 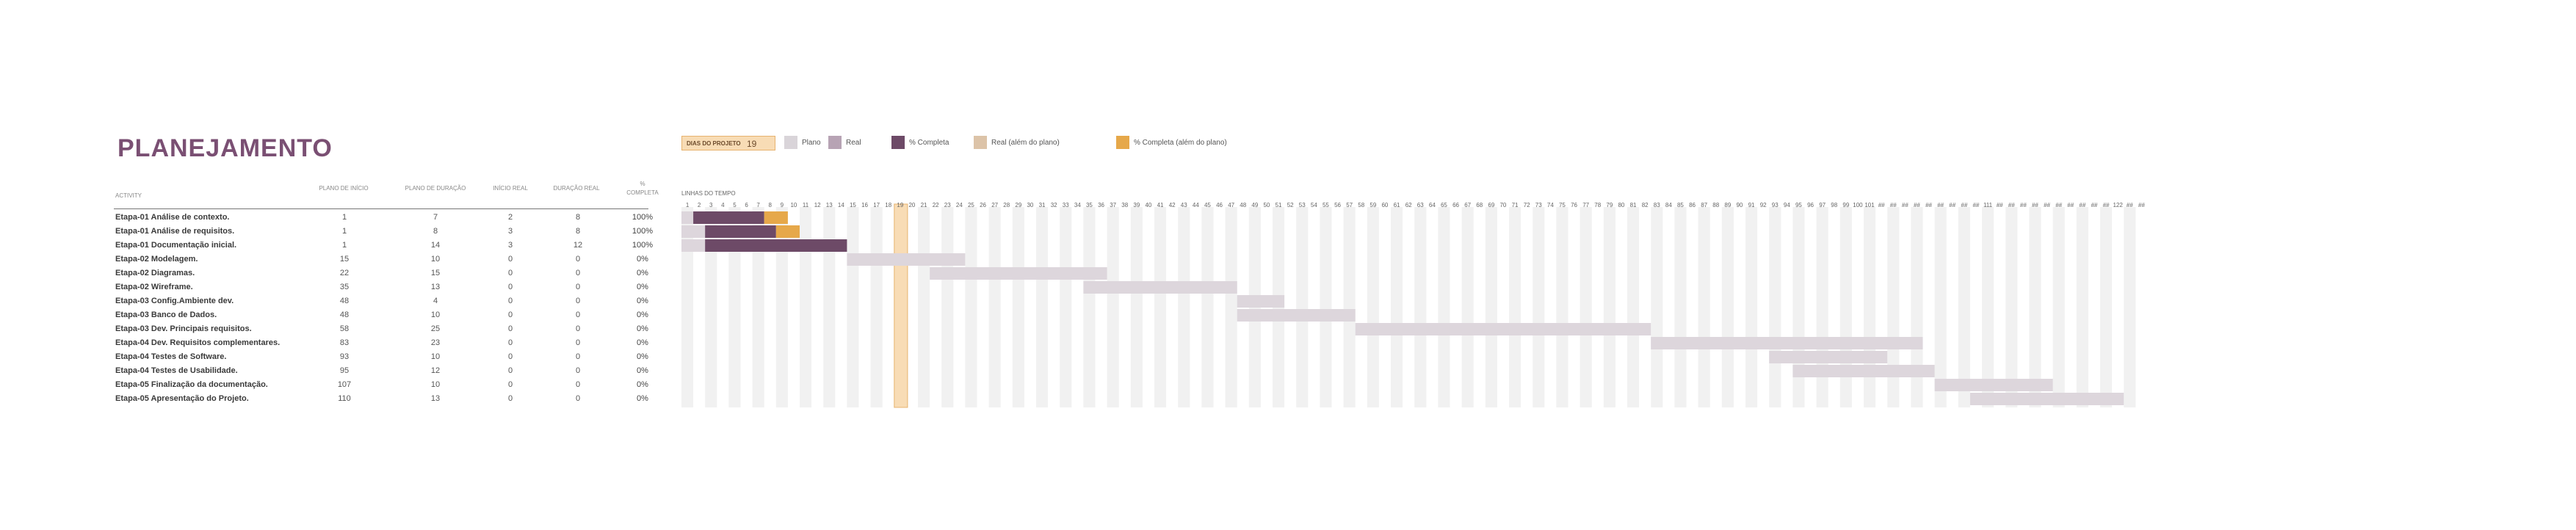 What do you see at coordinates (1302, 205) in the screenshot?
I see `day-label: 53` at bounding box center [1302, 205].